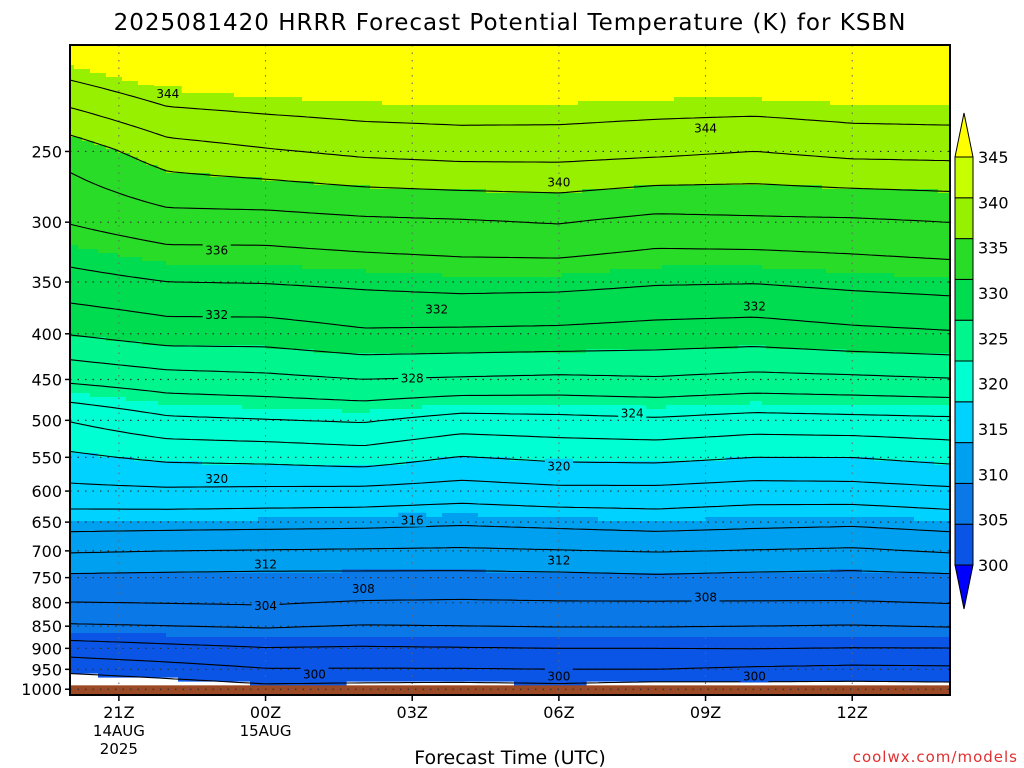 This screenshot has height=768, width=1024. Describe the element at coordinates (754, 676) in the screenshot. I see `contour-label: 300` at that location.